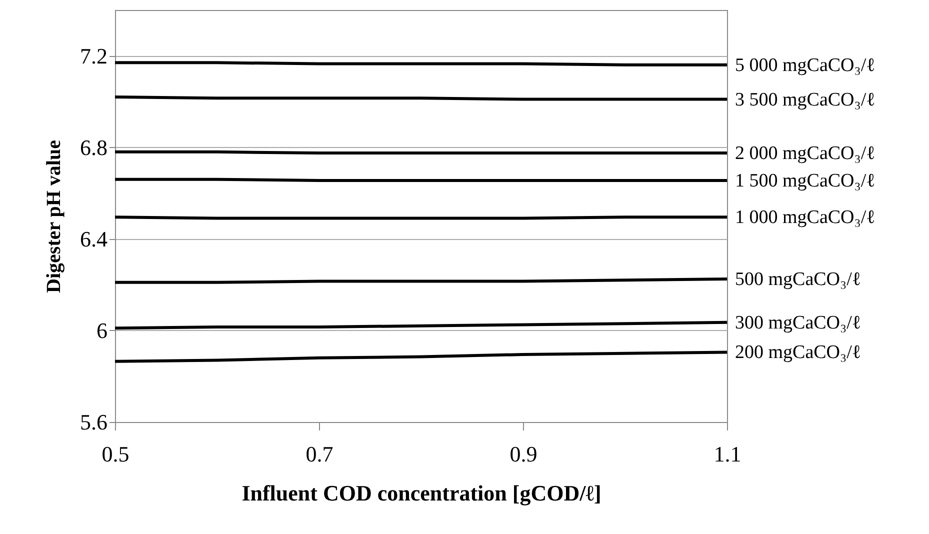 The width and height of the screenshot is (929, 534). I want to click on series-label: 1 000 mgCaCO₃/ℓ, so click(805, 217).